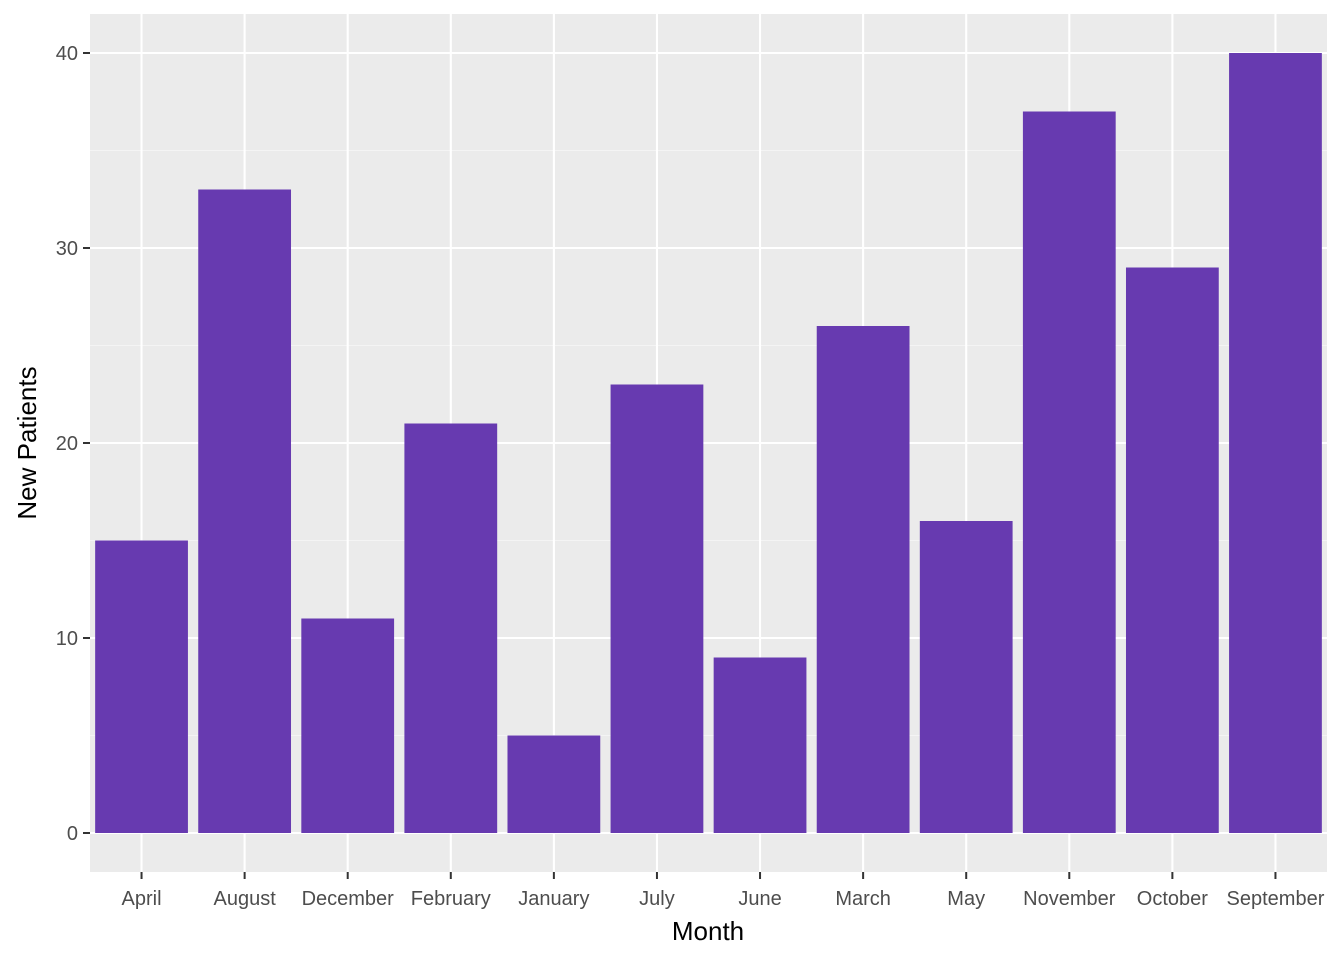  What do you see at coordinates (142, 899) in the screenshot?
I see `x-tick-label: April` at bounding box center [142, 899].